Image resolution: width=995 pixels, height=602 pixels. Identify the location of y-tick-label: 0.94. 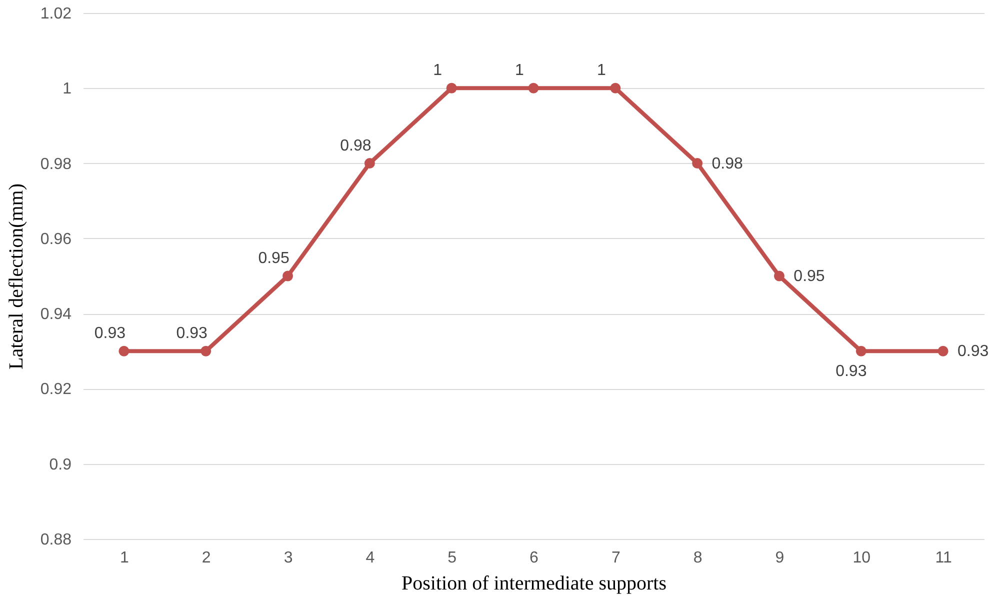
(56, 315).